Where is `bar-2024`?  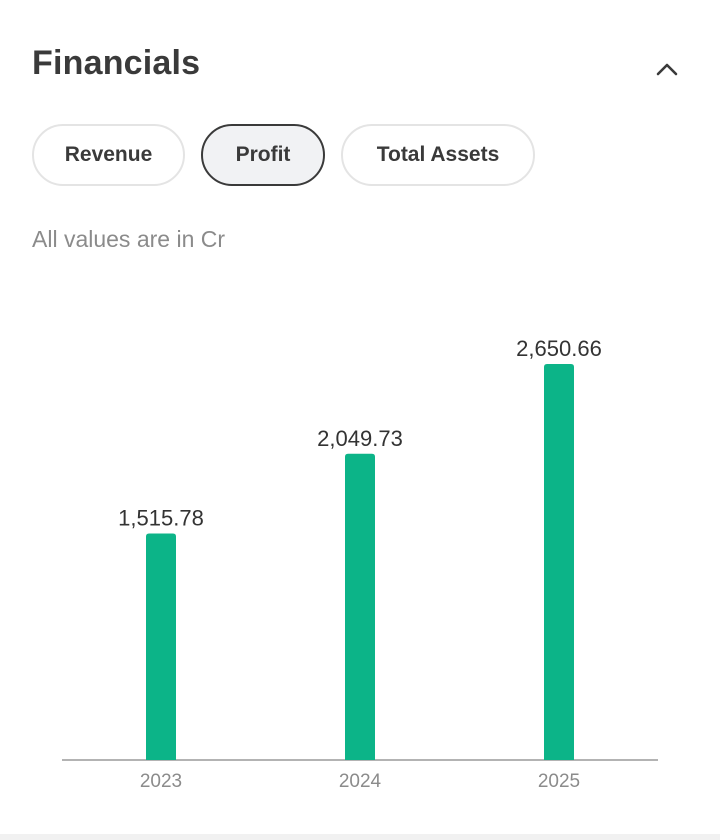
bar-2024 is located at coordinates (360, 606).